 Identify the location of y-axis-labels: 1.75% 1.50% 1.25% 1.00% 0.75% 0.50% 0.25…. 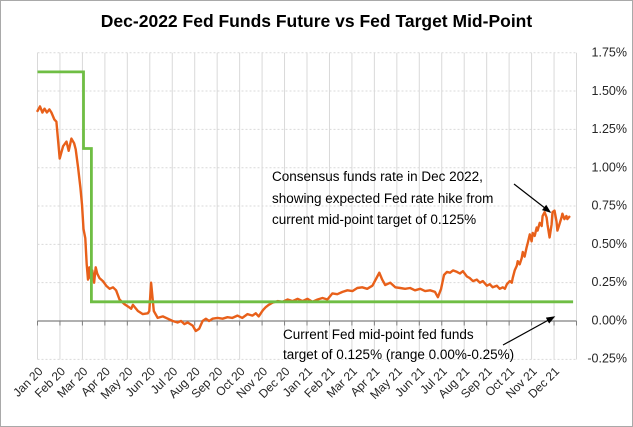
(607, 206).